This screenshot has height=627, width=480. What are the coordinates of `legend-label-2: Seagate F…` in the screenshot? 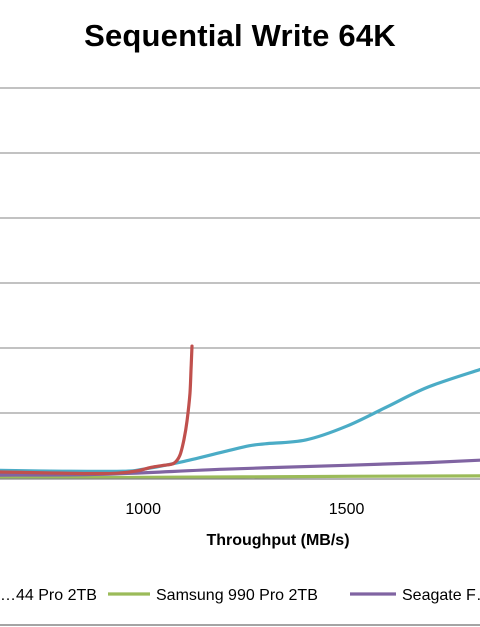 It's located at (441, 595).